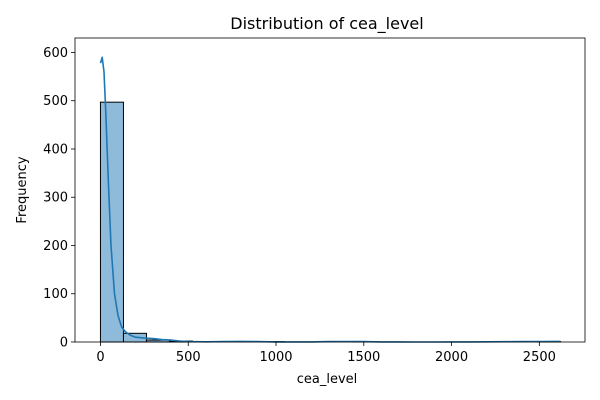 This screenshot has width=600, height=400. I want to click on y-tick-label: 100, so click(55, 294).